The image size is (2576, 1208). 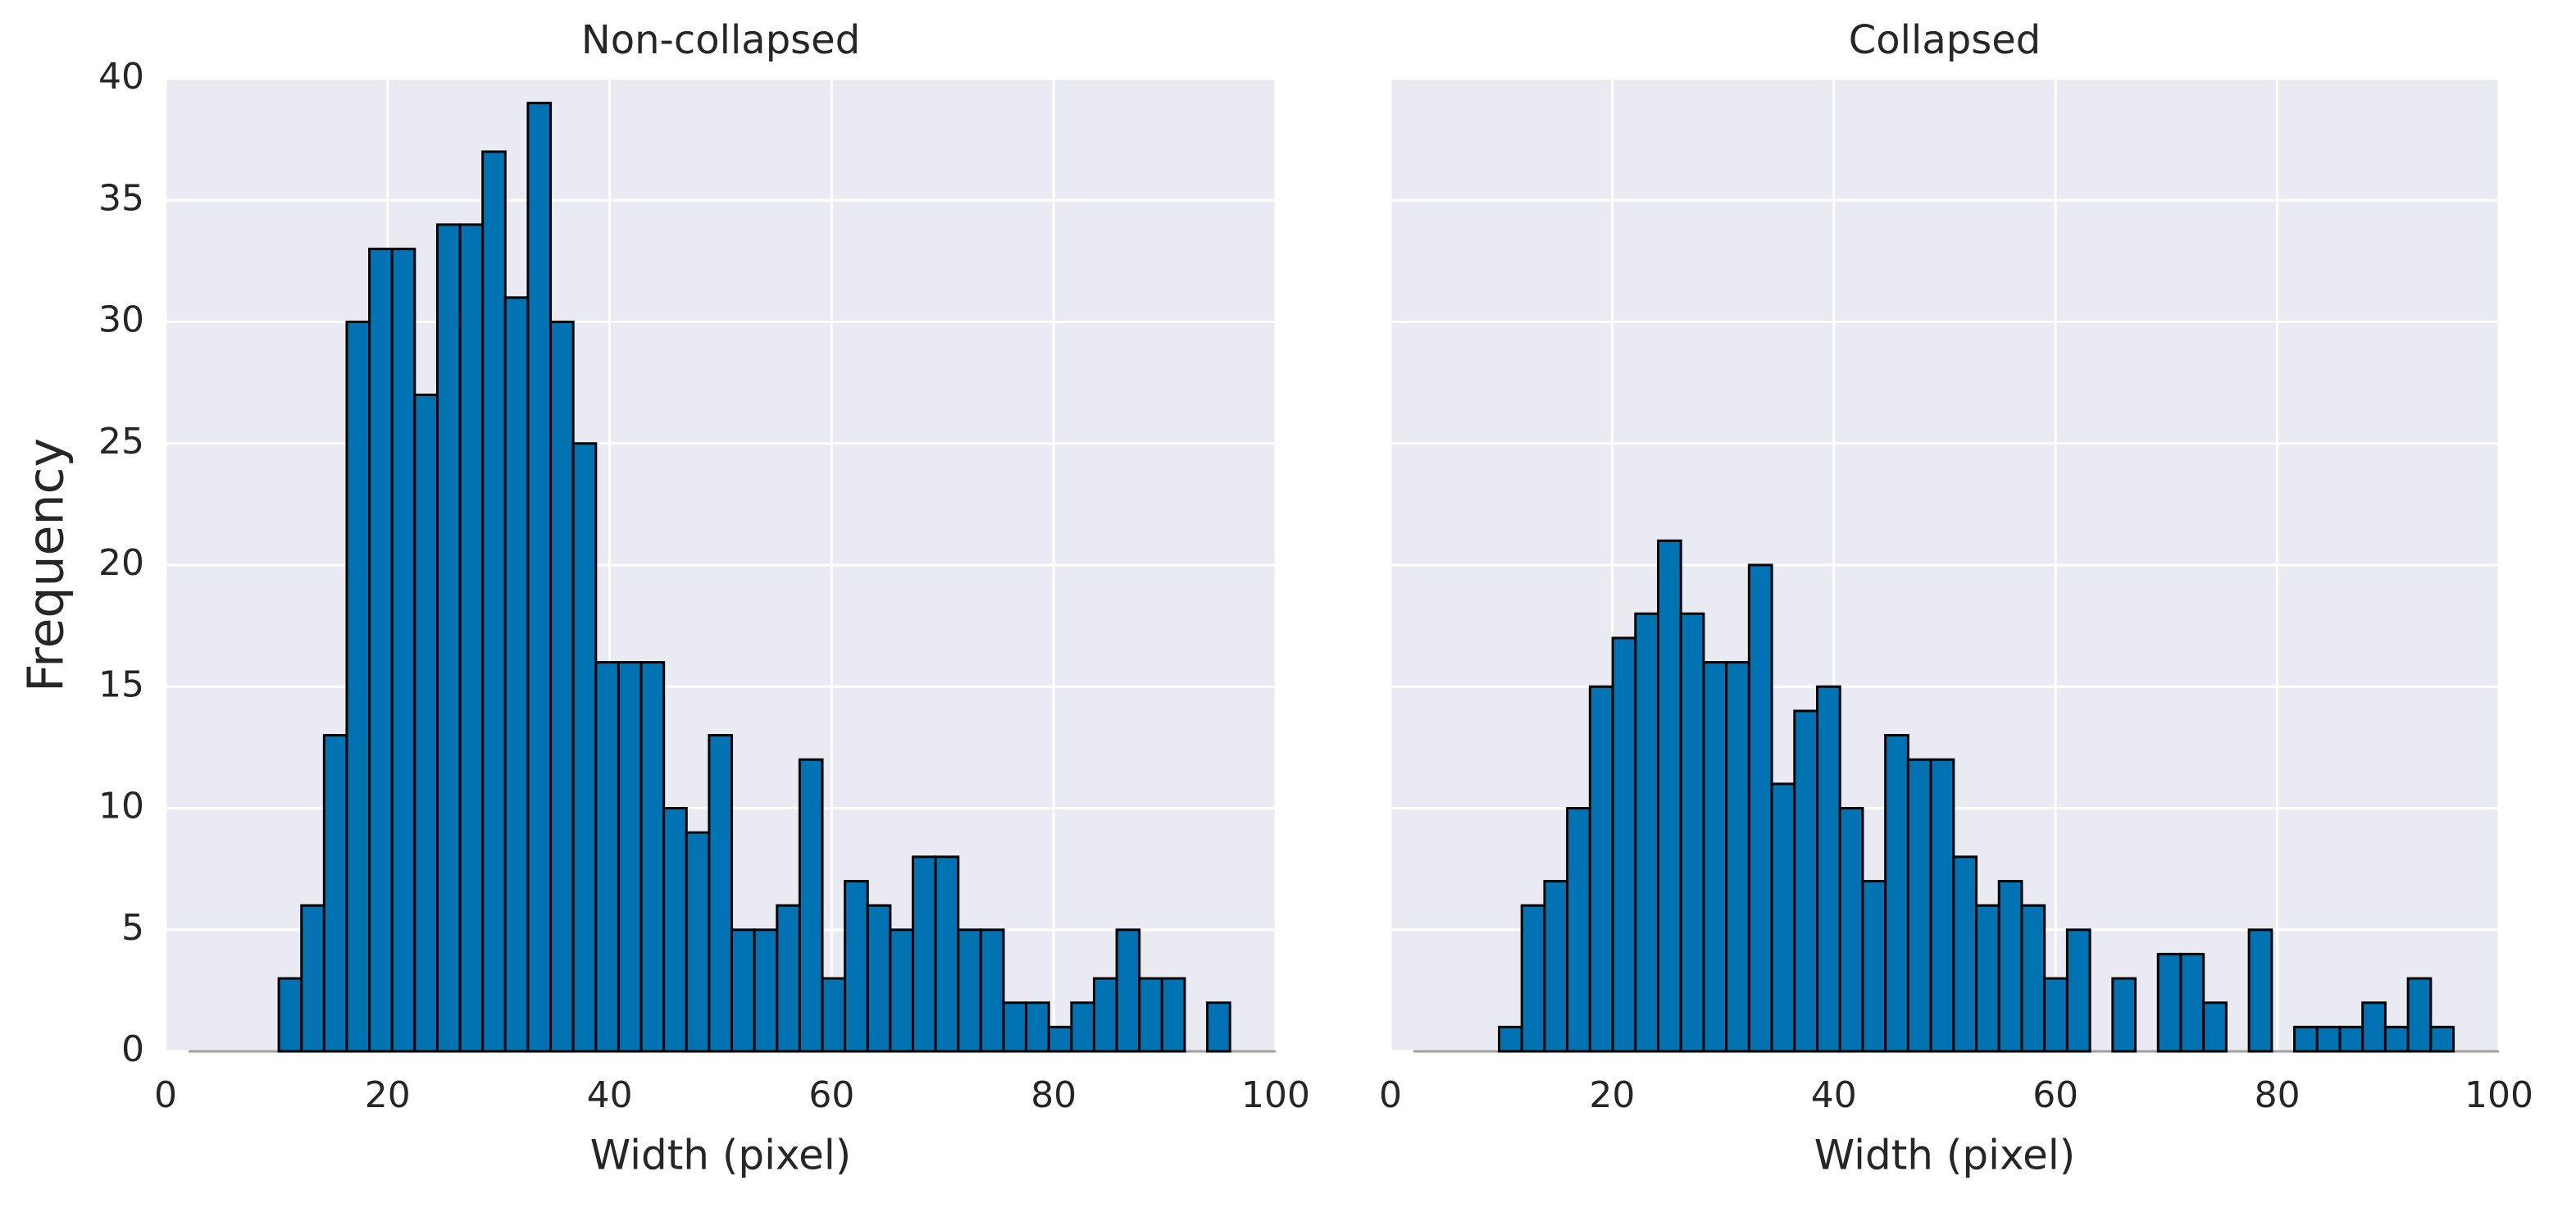 What do you see at coordinates (1945, 40) in the screenshot?
I see `chart-title: Collapsed` at bounding box center [1945, 40].